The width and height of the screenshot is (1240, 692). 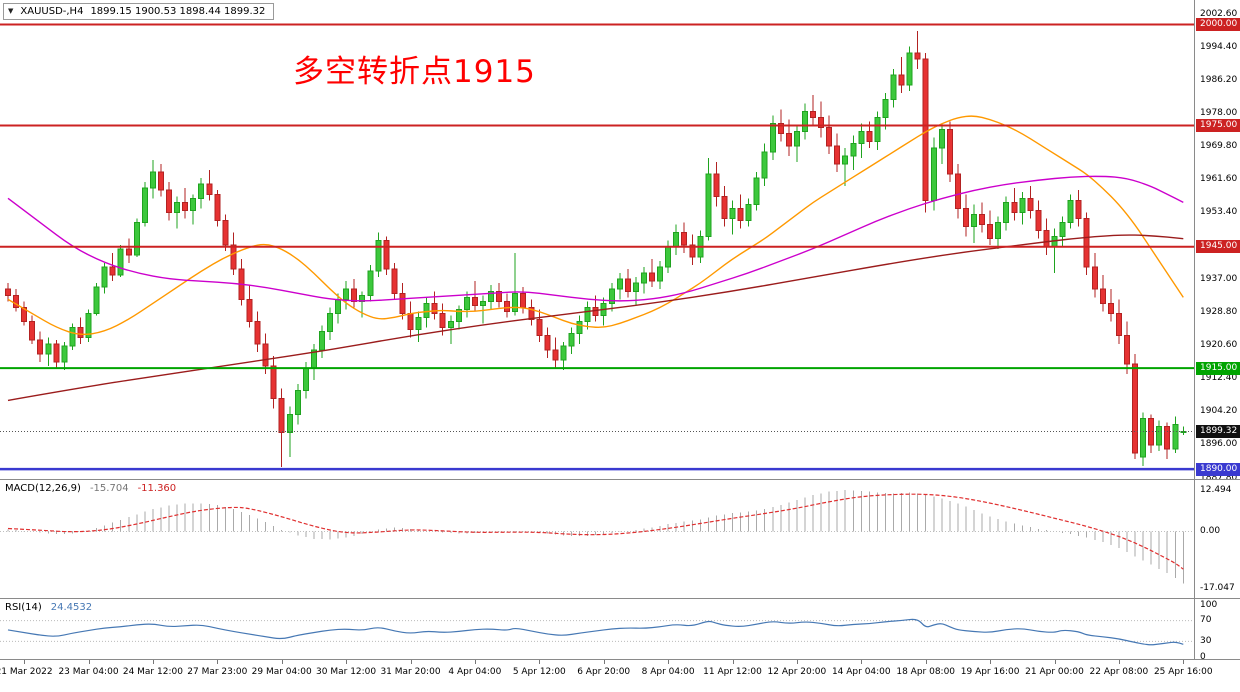 I want to click on rsi-indicator-panel: RSI(14) 24.4532, so click(x=597, y=629).